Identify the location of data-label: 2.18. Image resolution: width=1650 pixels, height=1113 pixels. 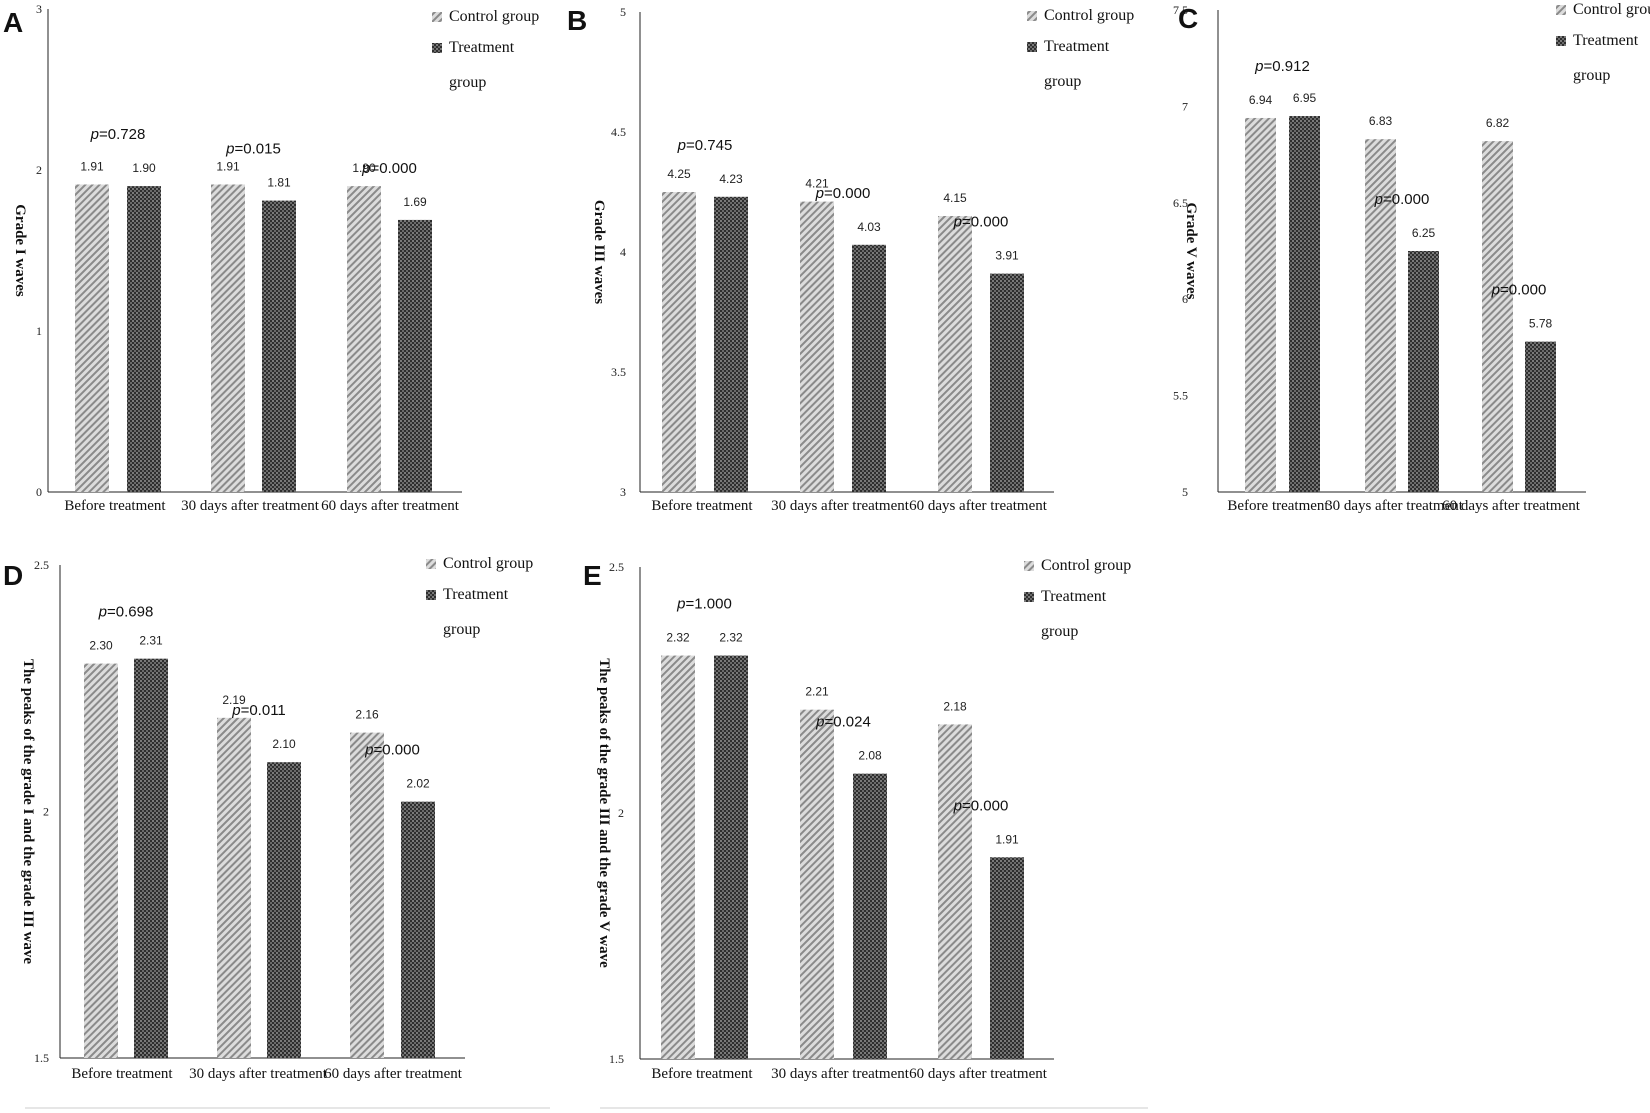
(955, 706).